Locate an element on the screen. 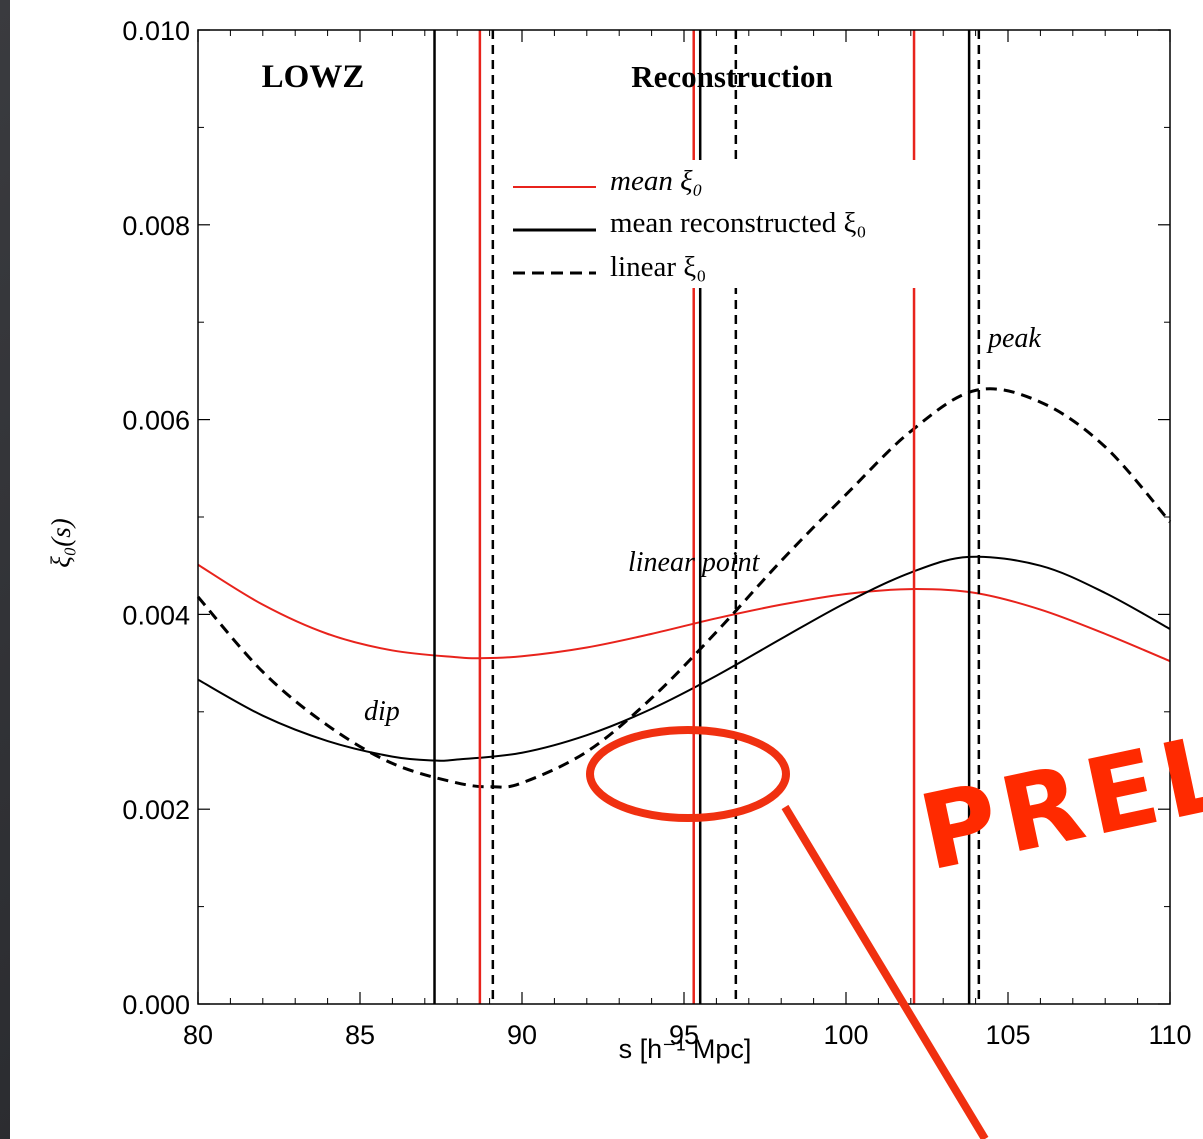 This screenshot has height=1139, width=1203. x-tick-label-4: 100 is located at coordinates (845, 1035).